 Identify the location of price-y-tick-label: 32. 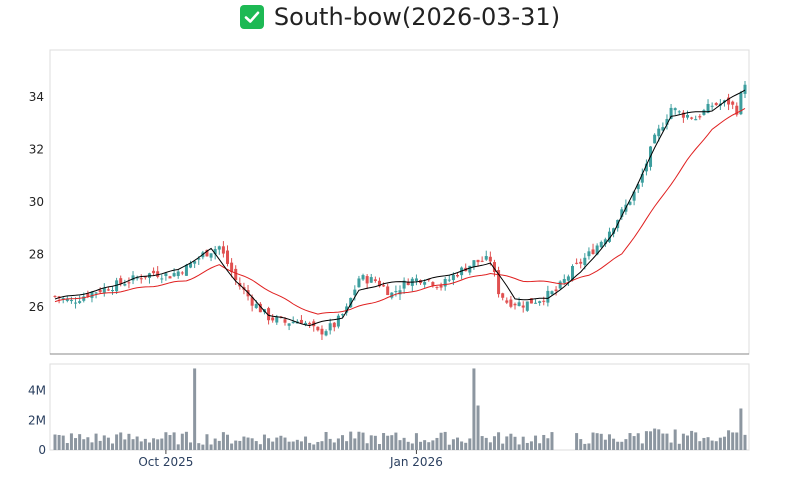
(36, 150).